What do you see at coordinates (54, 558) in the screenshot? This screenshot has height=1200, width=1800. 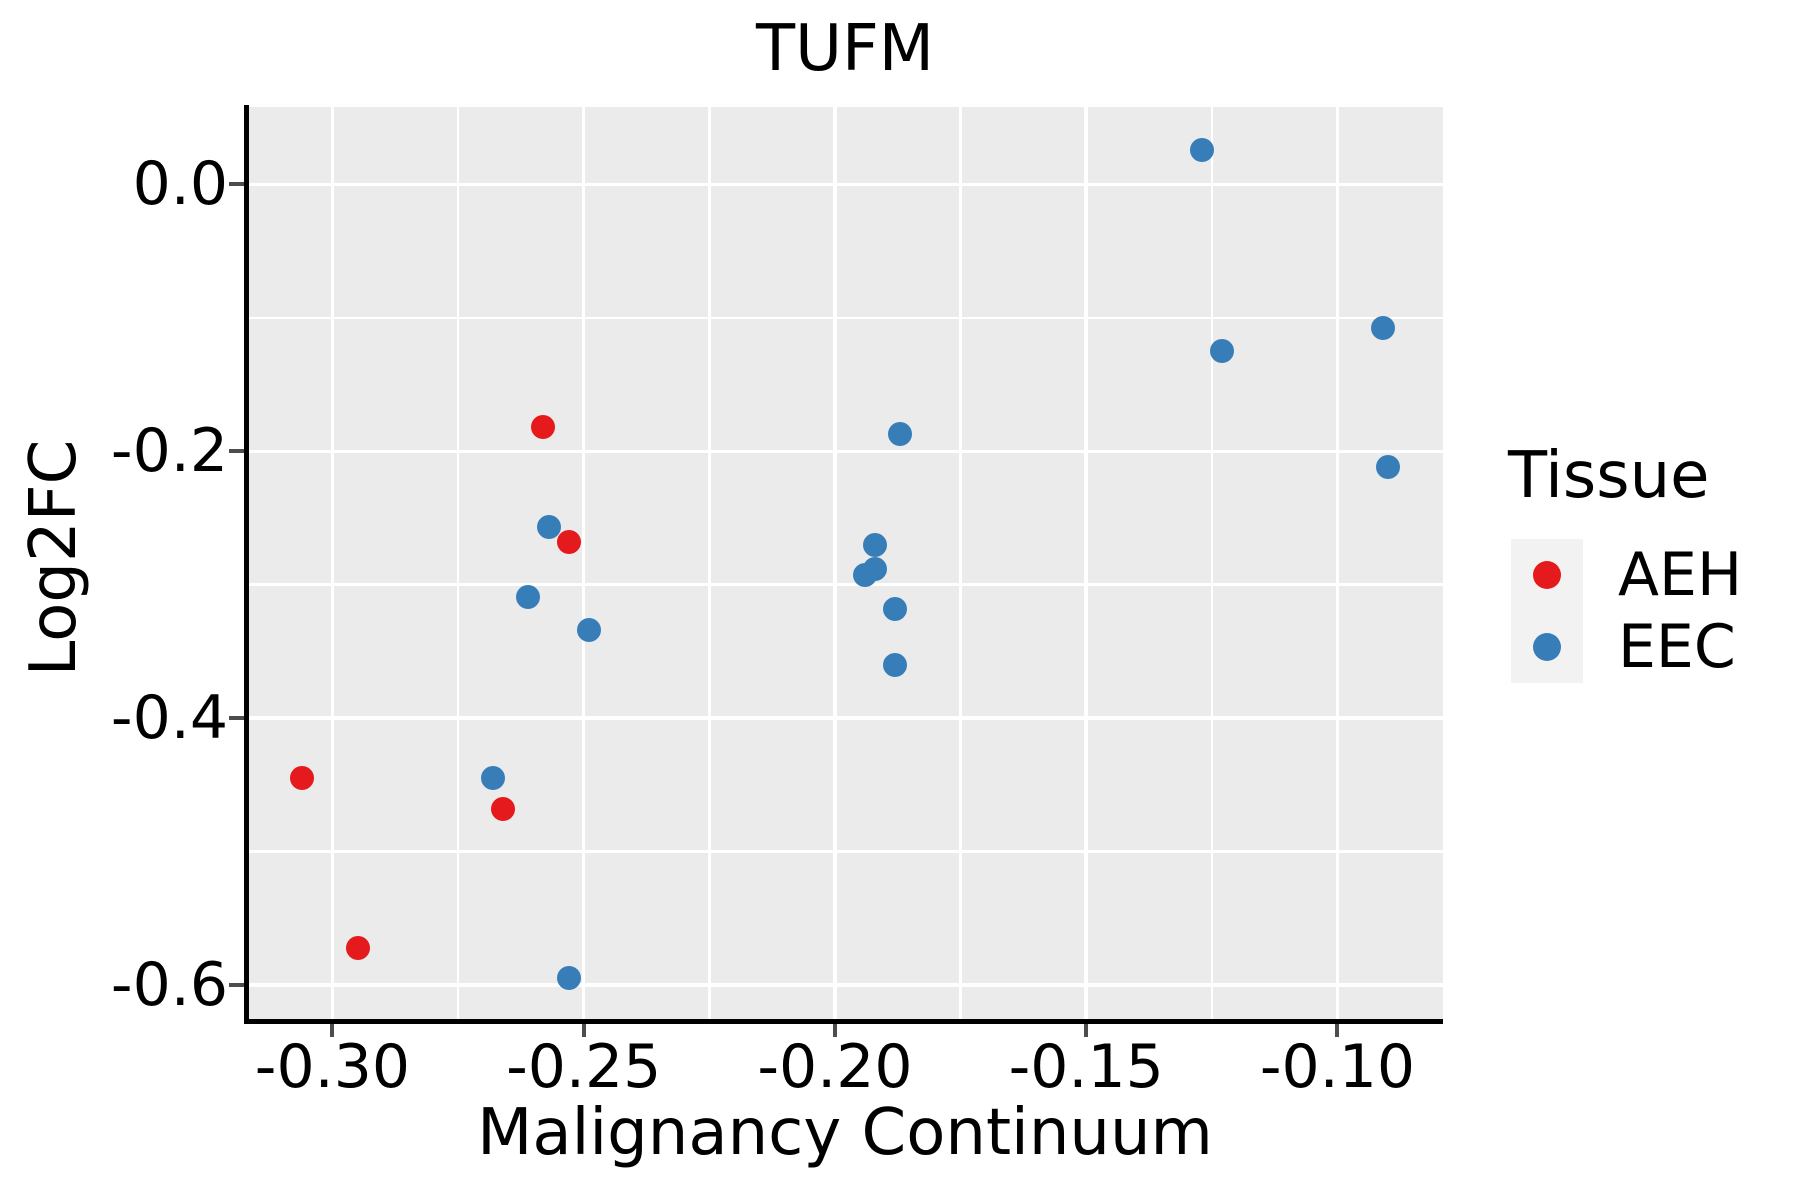 I see `y-axis-title: Log2FC` at bounding box center [54, 558].